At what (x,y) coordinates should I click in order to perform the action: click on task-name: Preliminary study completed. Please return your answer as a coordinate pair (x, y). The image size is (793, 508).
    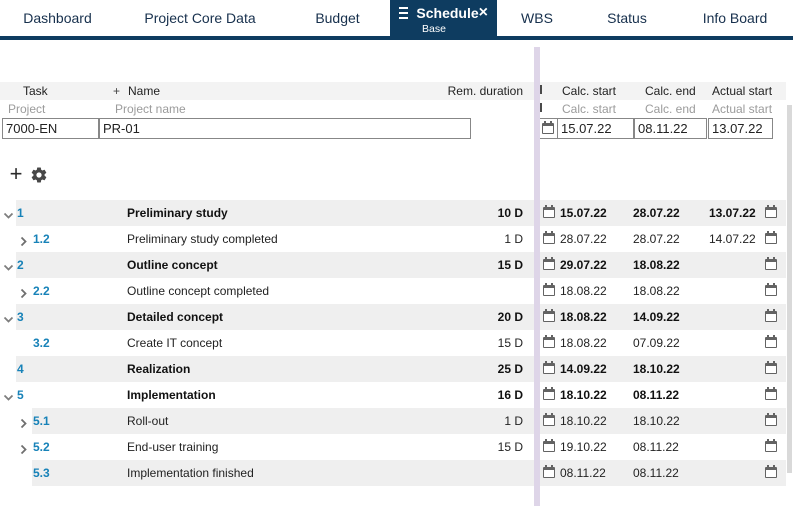
    Looking at the image, I should click on (202, 239).